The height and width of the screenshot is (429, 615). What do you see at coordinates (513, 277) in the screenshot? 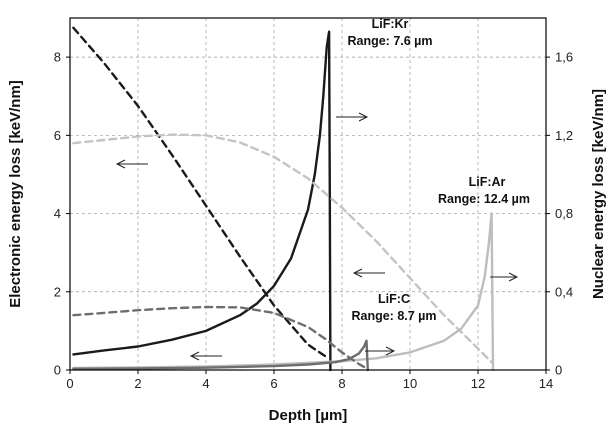
I see `arrow-right-ar-head` at bounding box center [513, 277].